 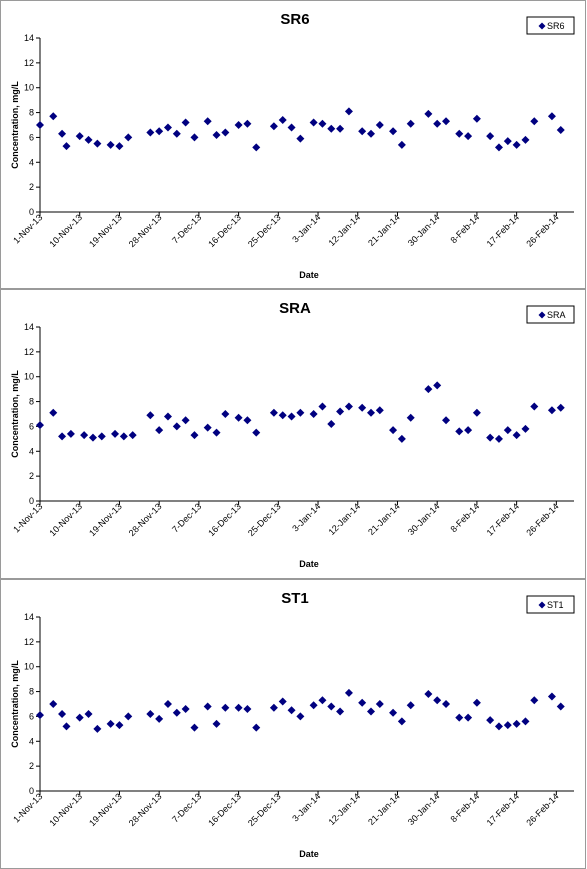 I want to click on legend-label: ST1, so click(x=555, y=605).